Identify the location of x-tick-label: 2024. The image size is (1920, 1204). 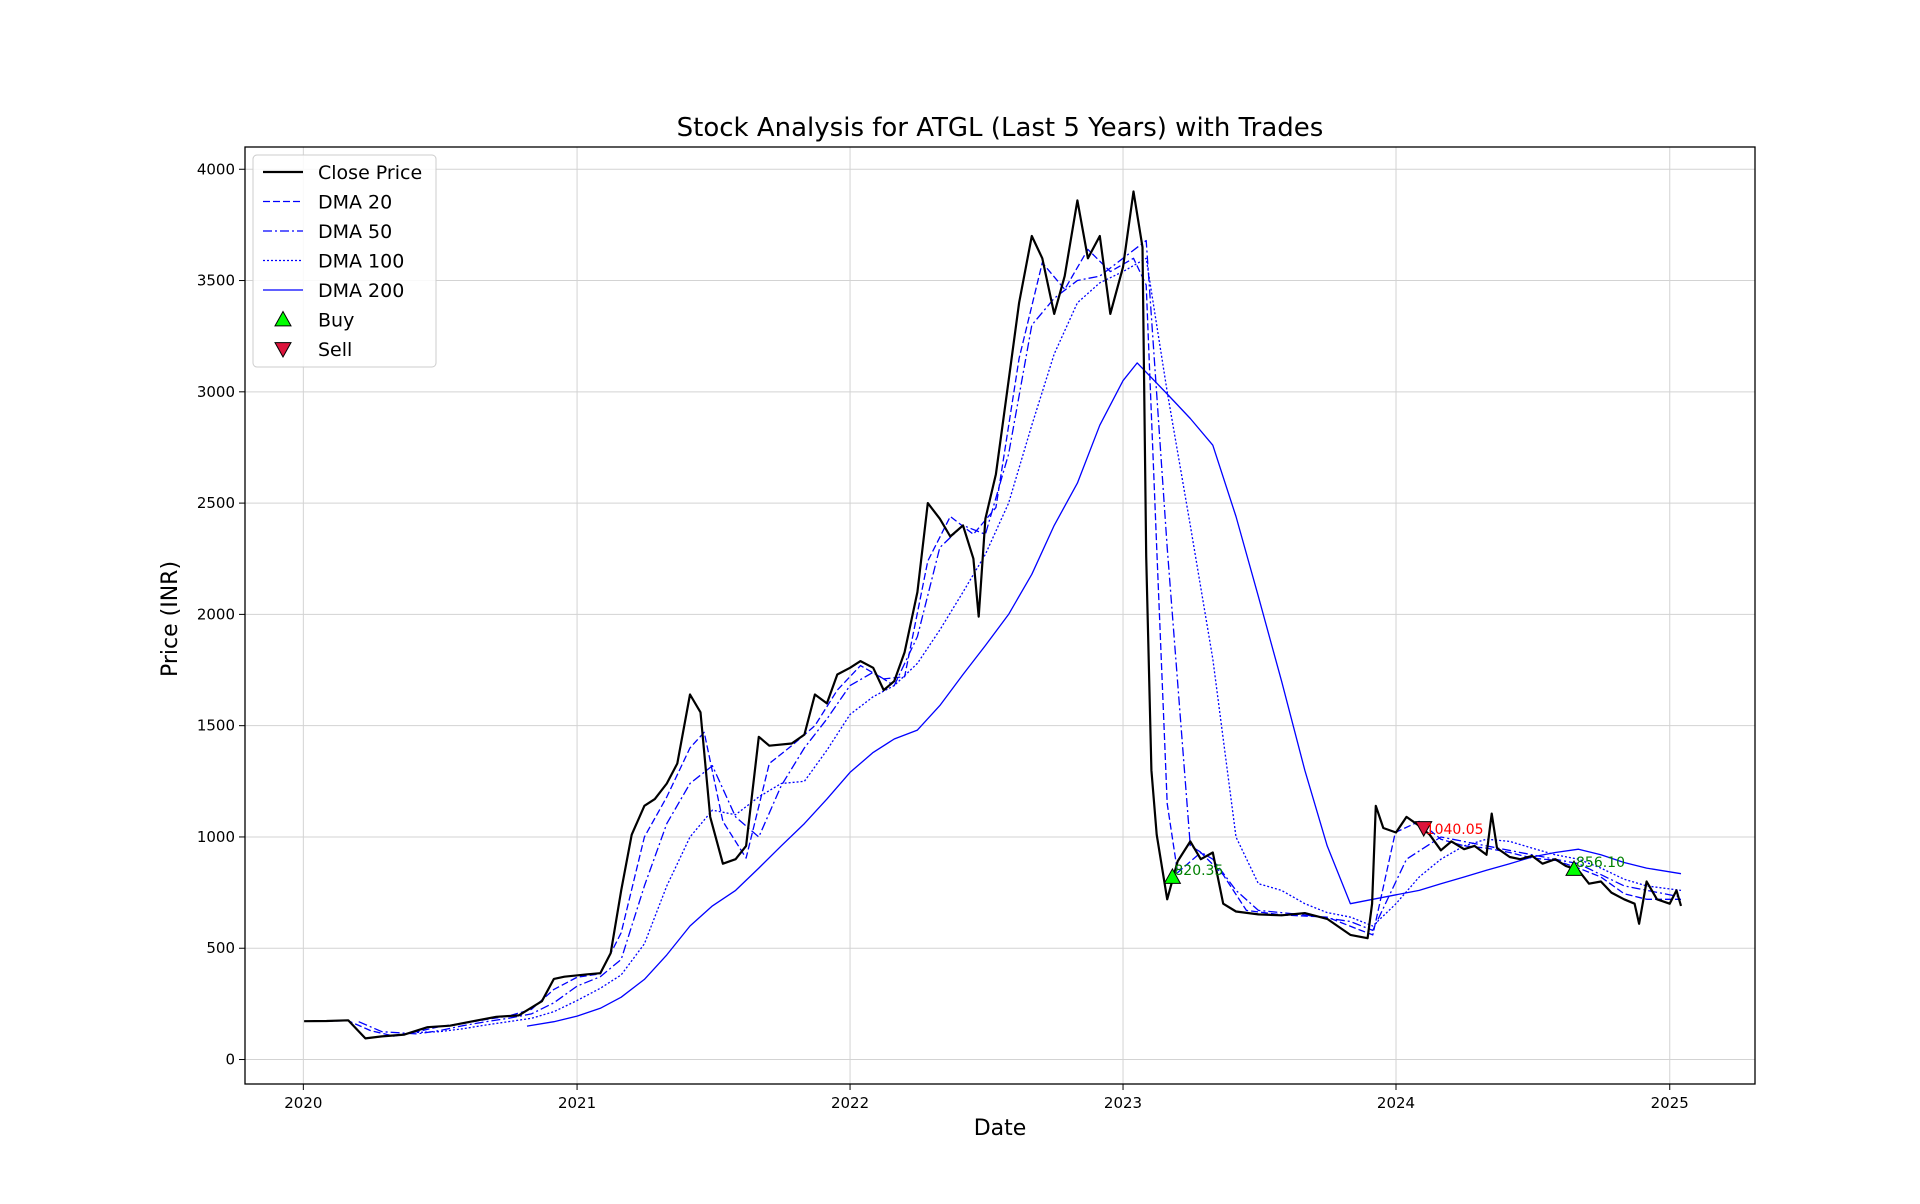
(1396, 1103).